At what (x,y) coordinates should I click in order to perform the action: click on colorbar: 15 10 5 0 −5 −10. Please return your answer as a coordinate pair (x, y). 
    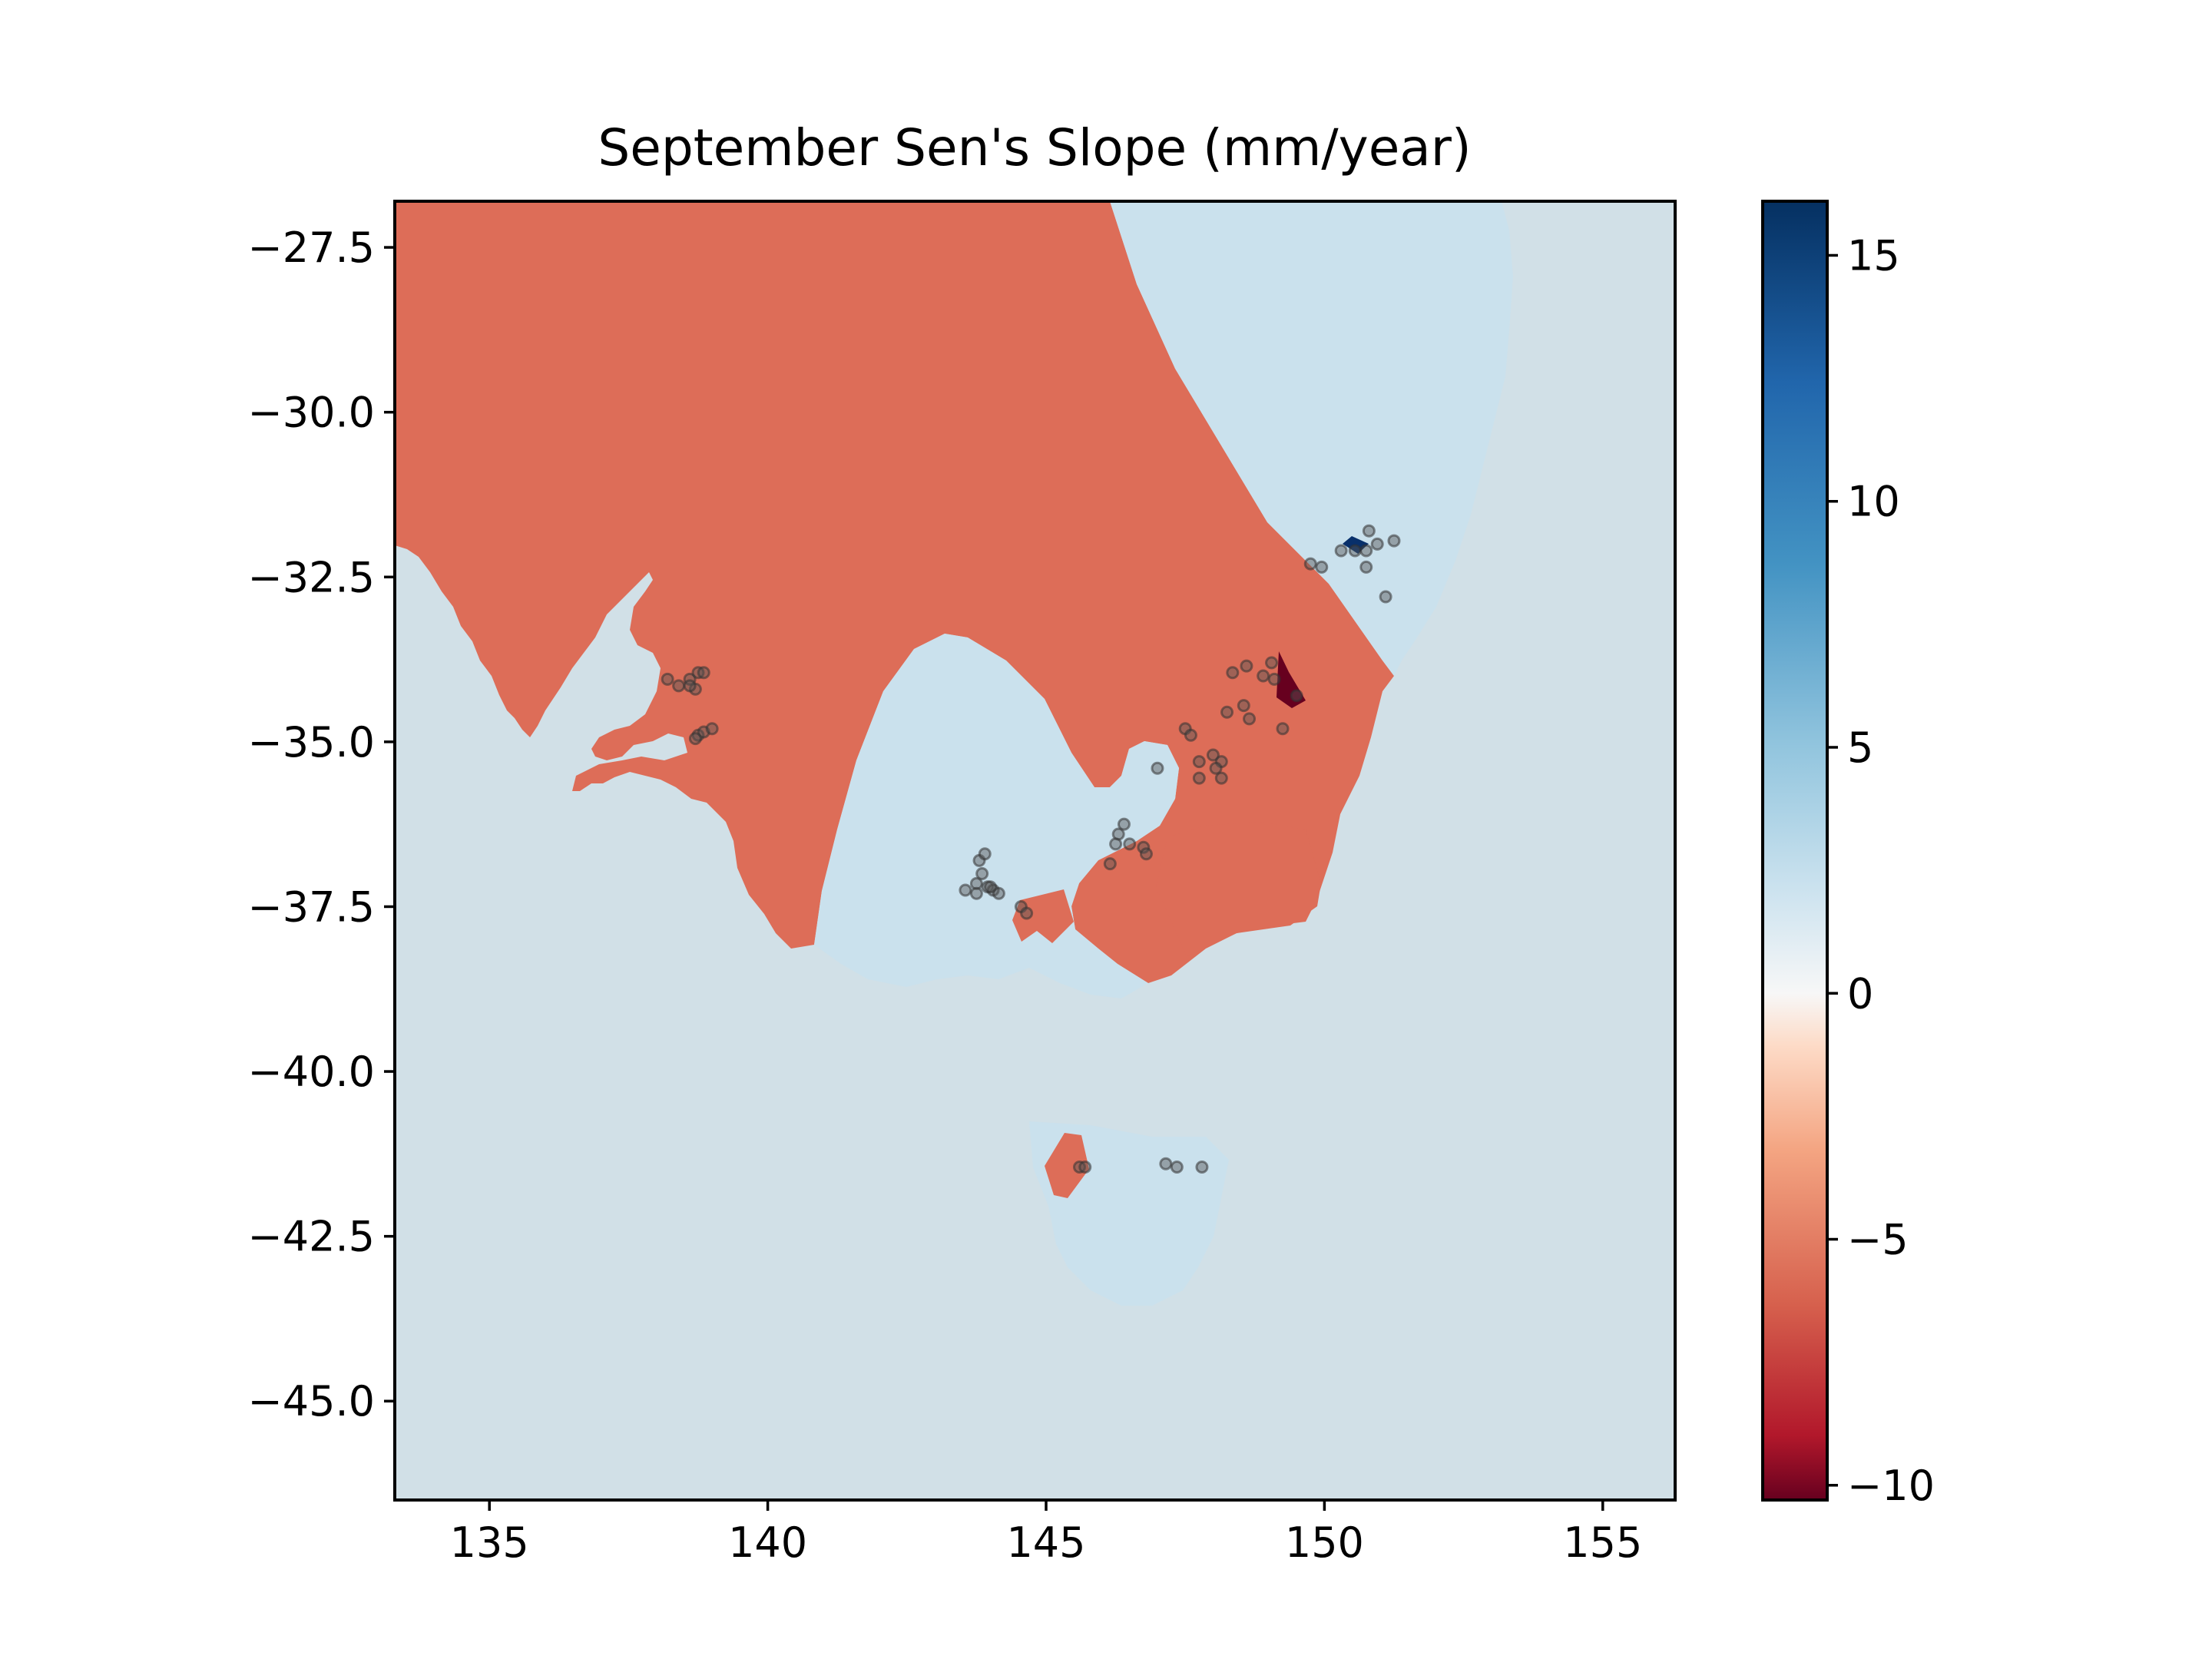
    Looking at the image, I should click on (1848, 855).